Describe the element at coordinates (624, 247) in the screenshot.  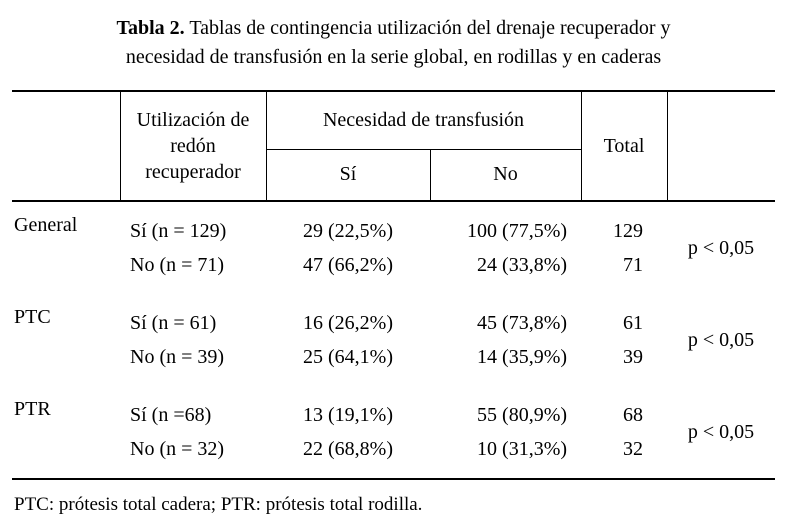
I see `cell-total: 129 71` at that location.